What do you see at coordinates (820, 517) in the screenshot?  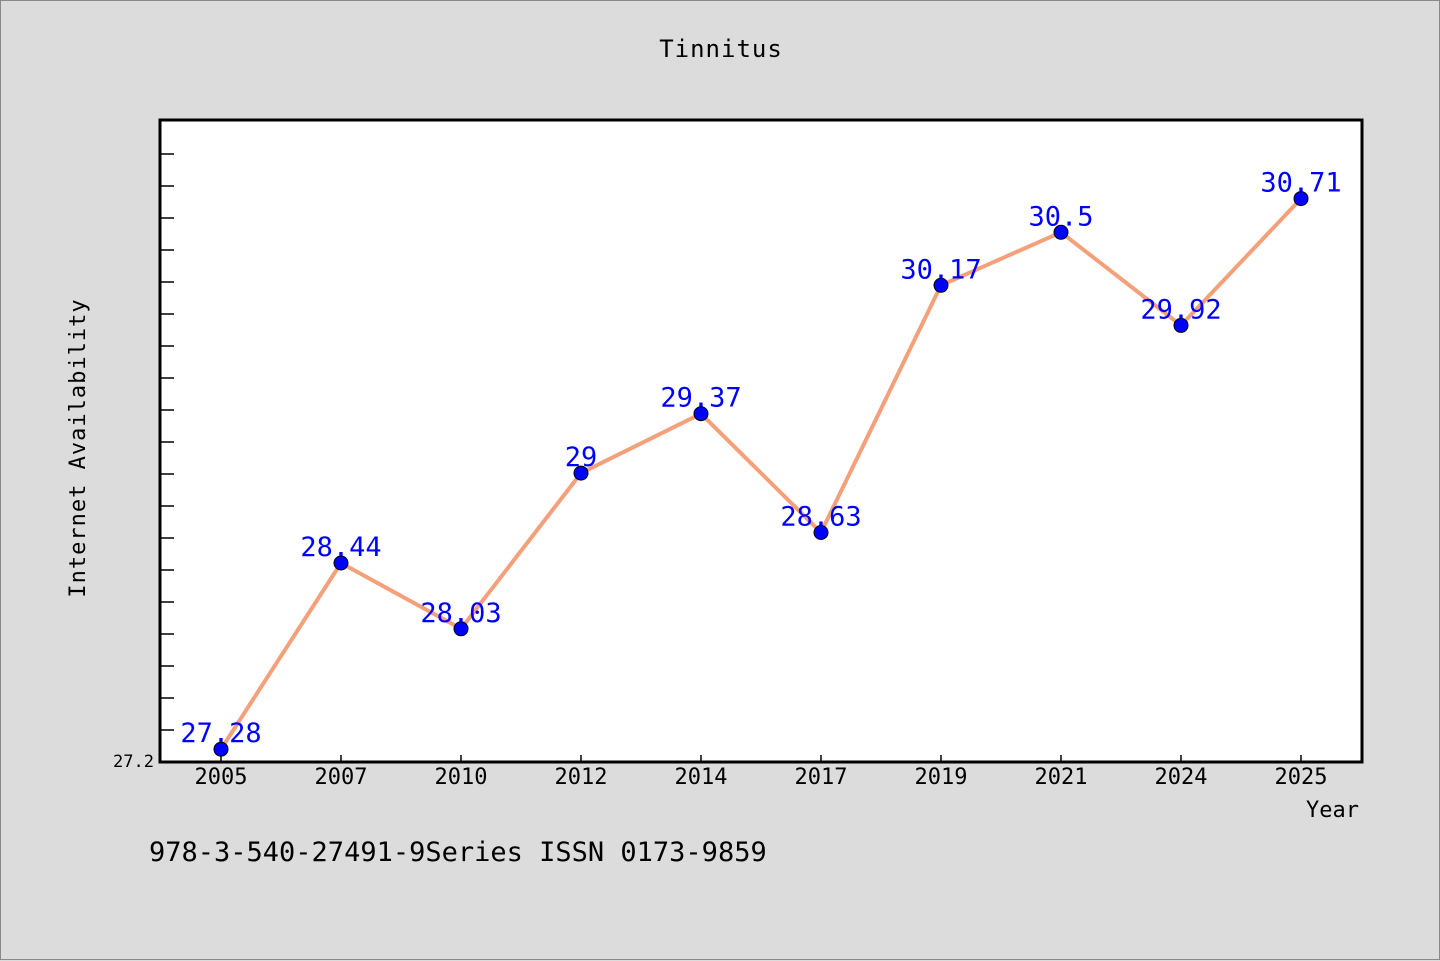 I see `data-label: 28.63` at bounding box center [820, 517].